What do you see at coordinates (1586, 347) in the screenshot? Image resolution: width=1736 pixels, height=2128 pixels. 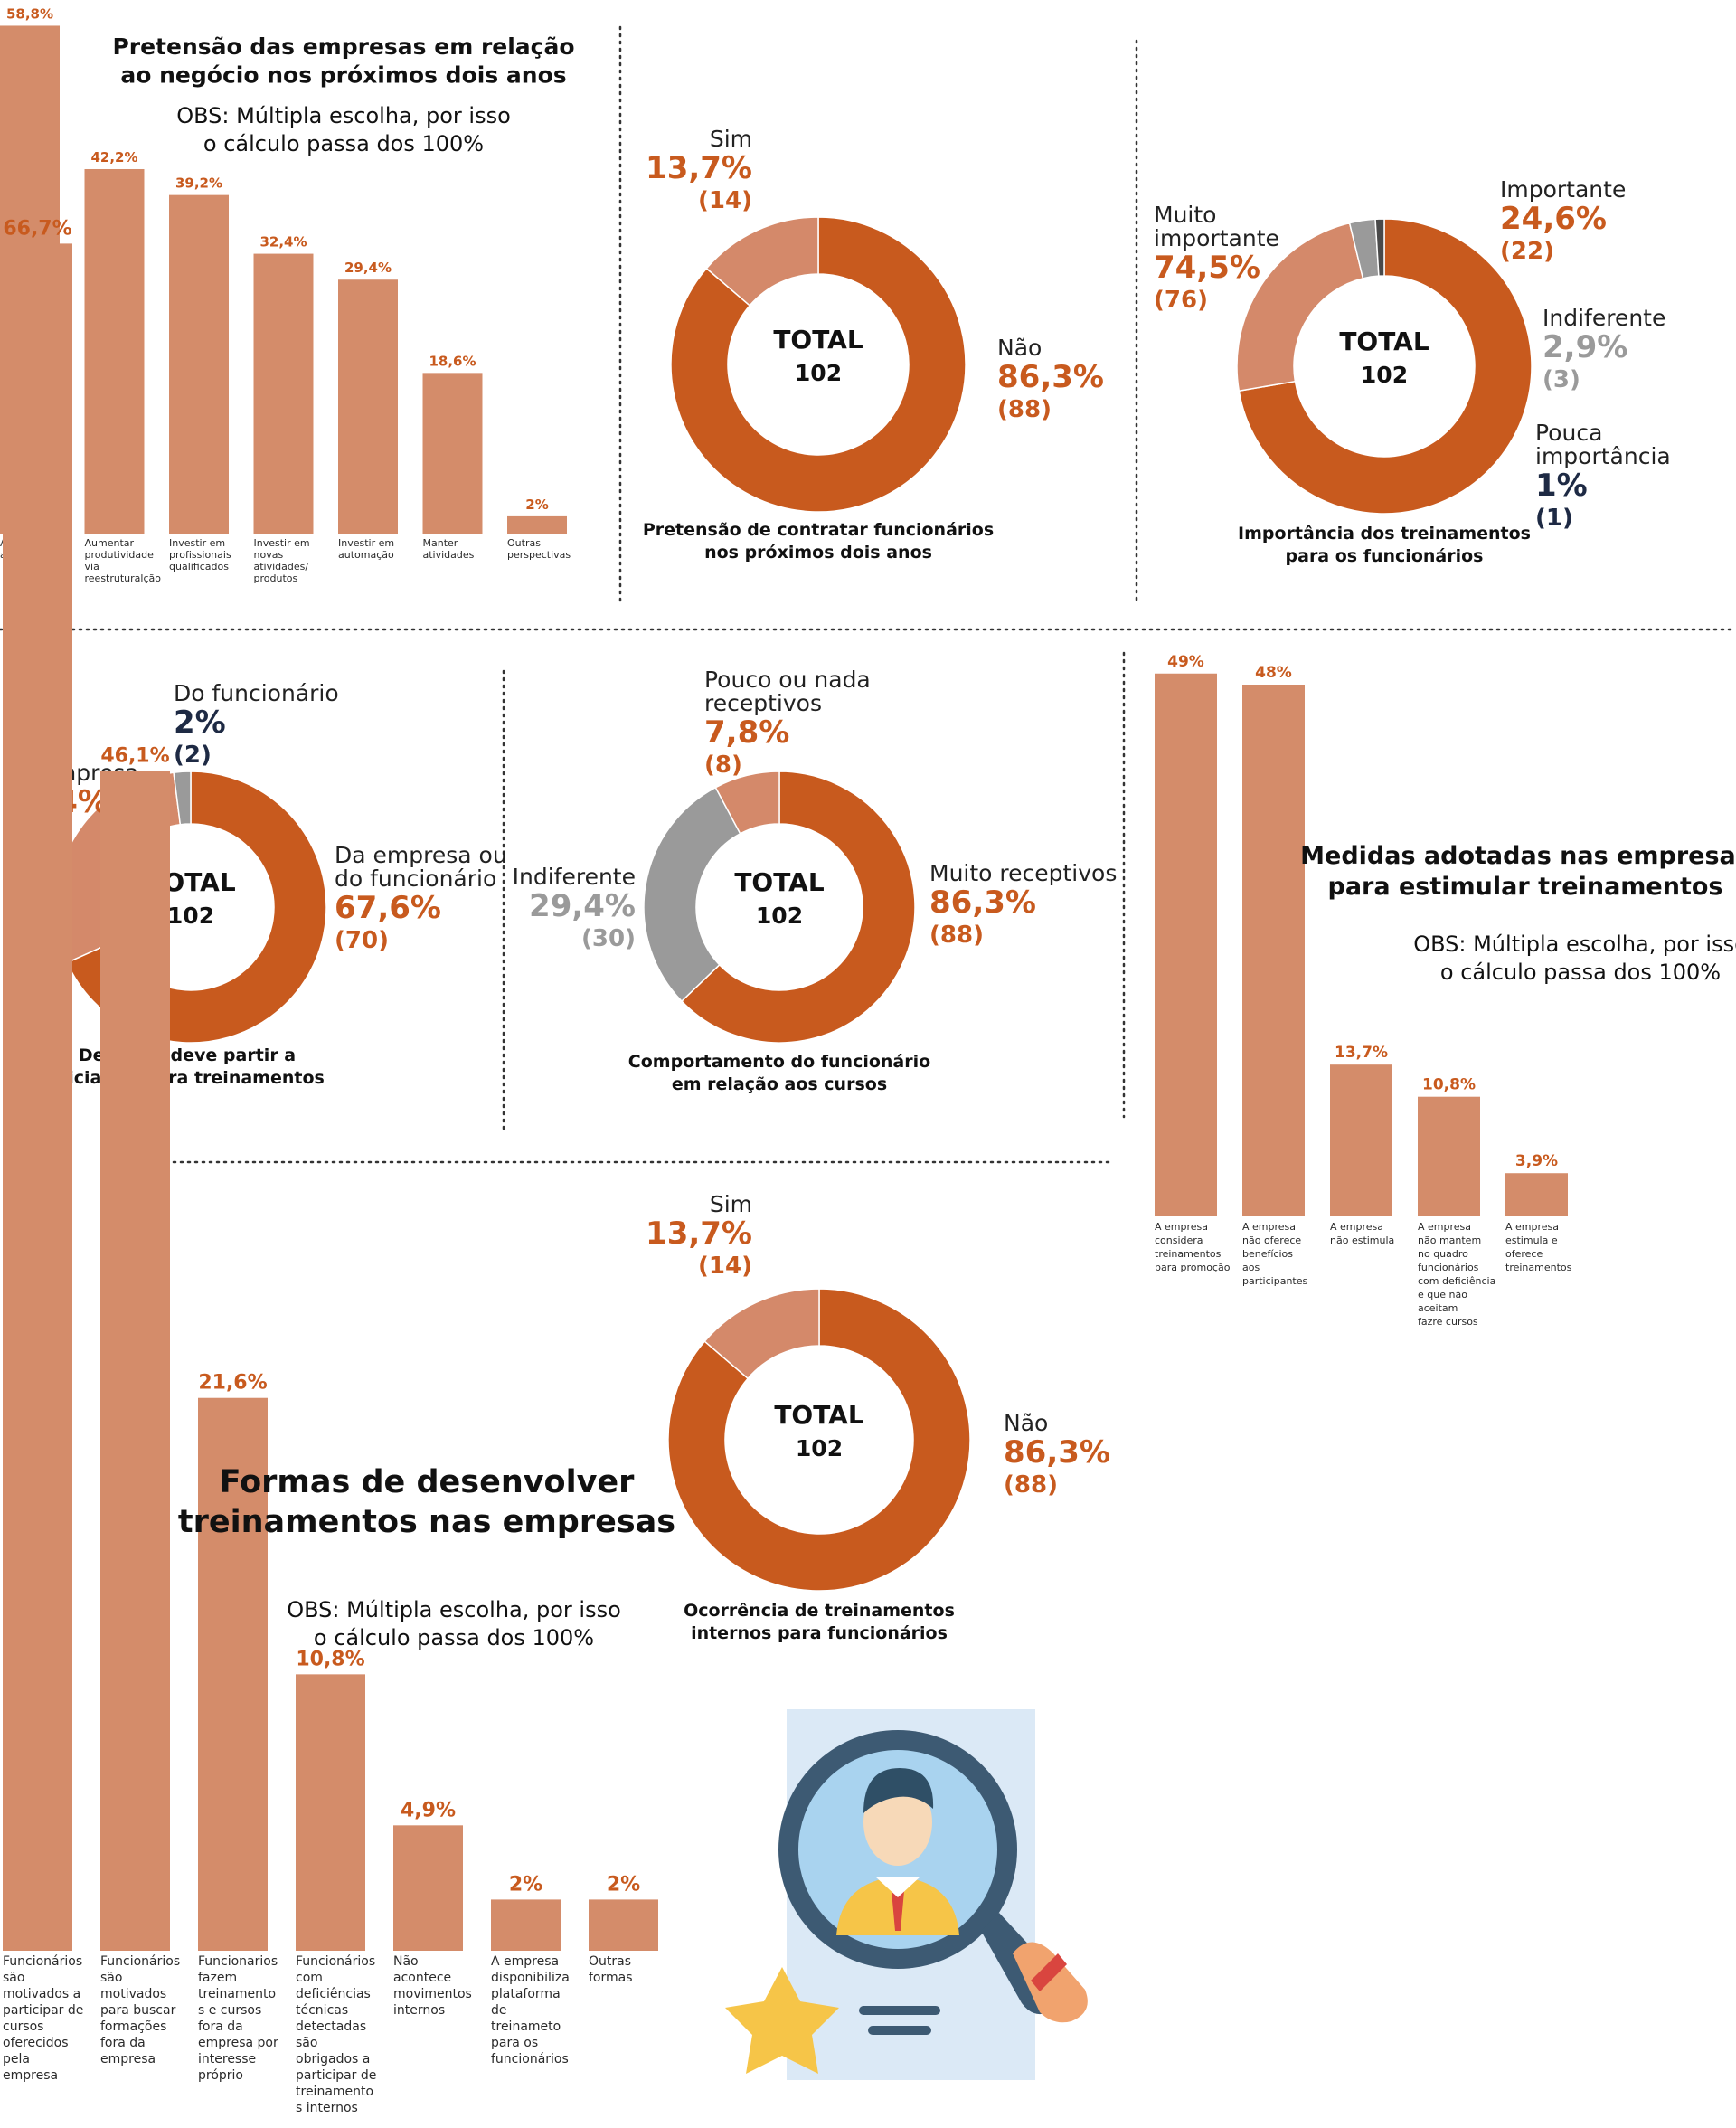 I see `slice-percent-label: 2,9%` at bounding box center [1586, 347].